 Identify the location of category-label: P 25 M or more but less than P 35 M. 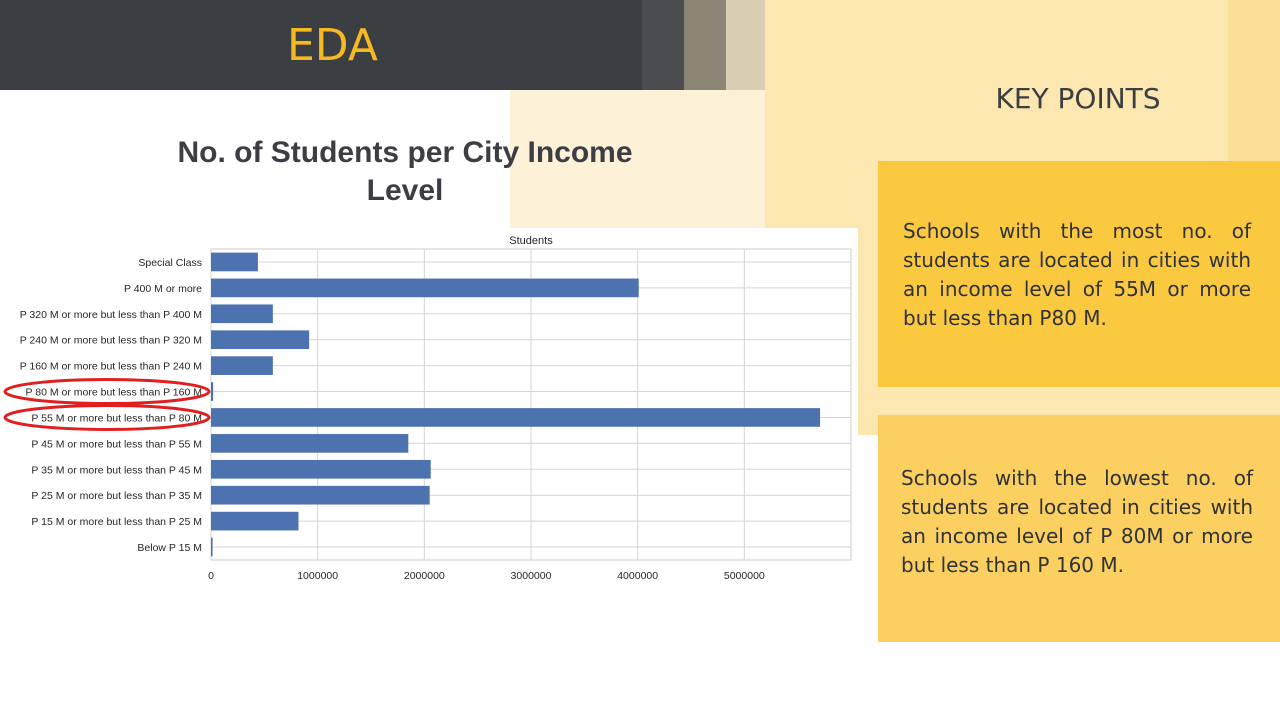
(116, 496).